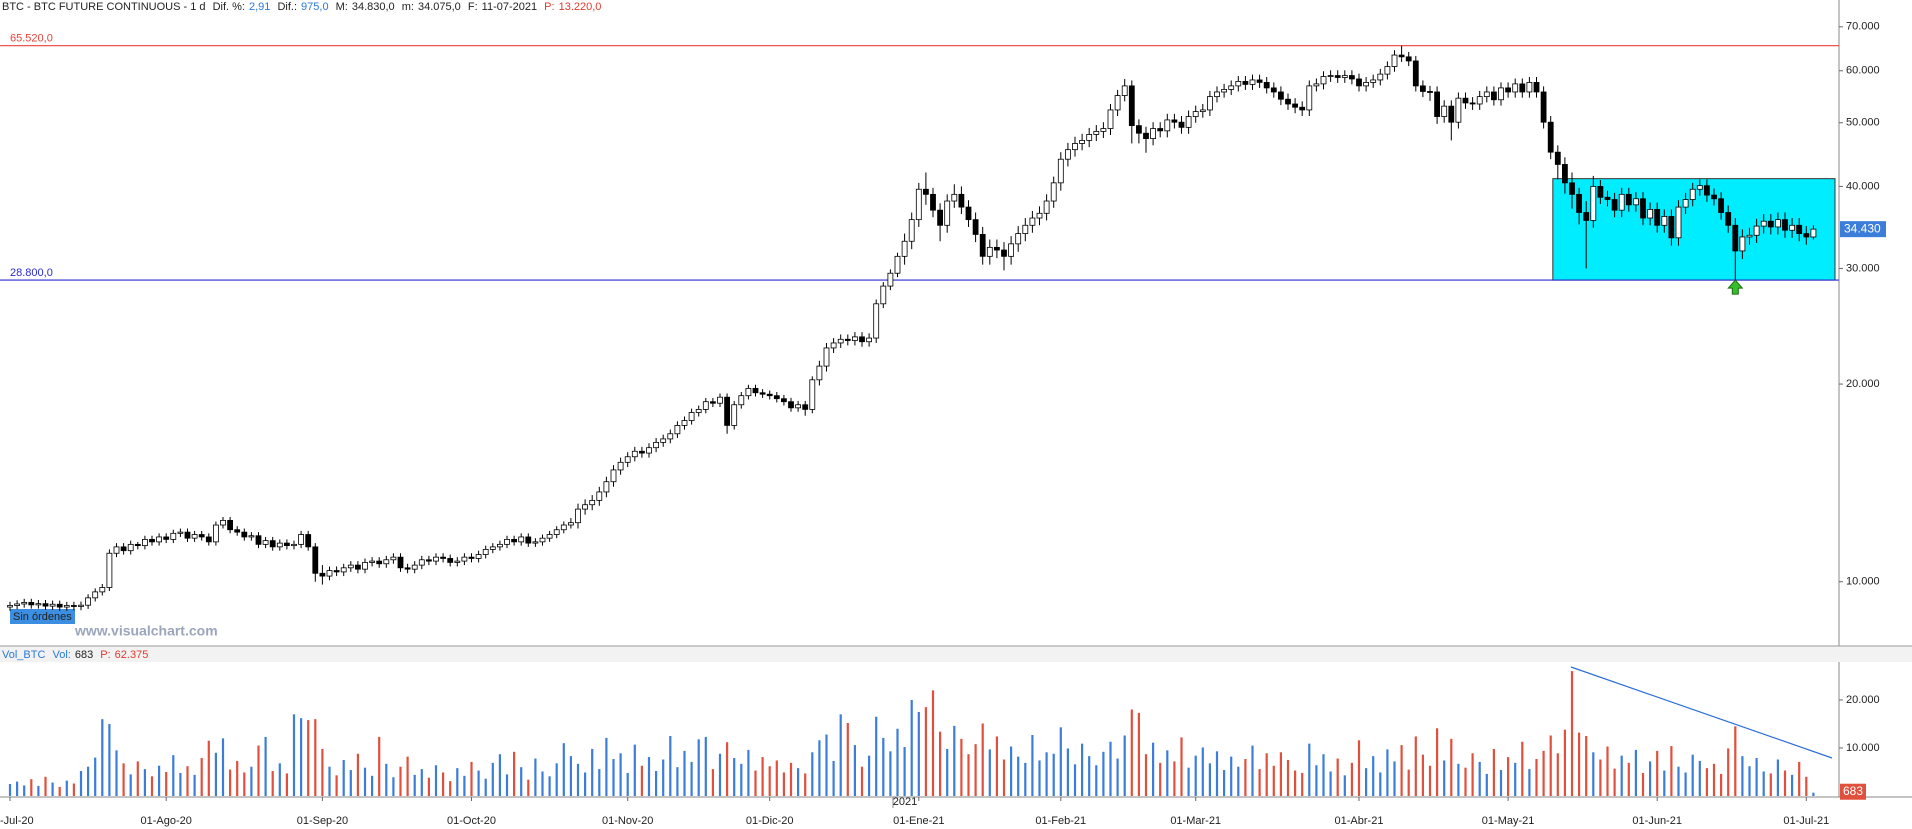  What do you see at coordinates (42, 617) in the screenshot?
I see `order-status: Sin órdenes` at bounding box center [42, 617].